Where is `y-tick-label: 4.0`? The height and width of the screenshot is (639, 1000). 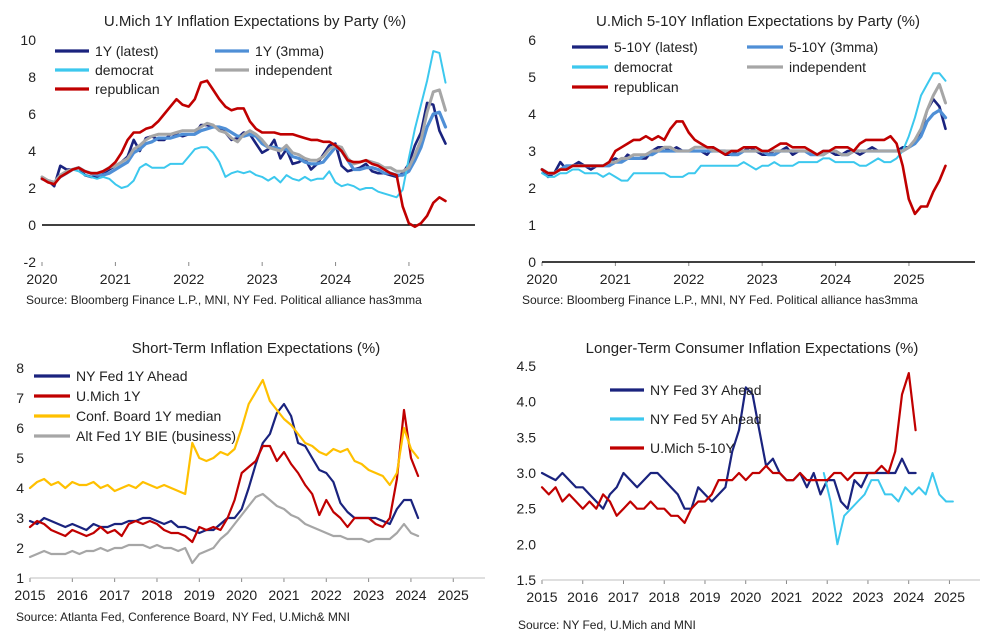 y-tick-label: 4.0 is located at coordinates (527, 402).